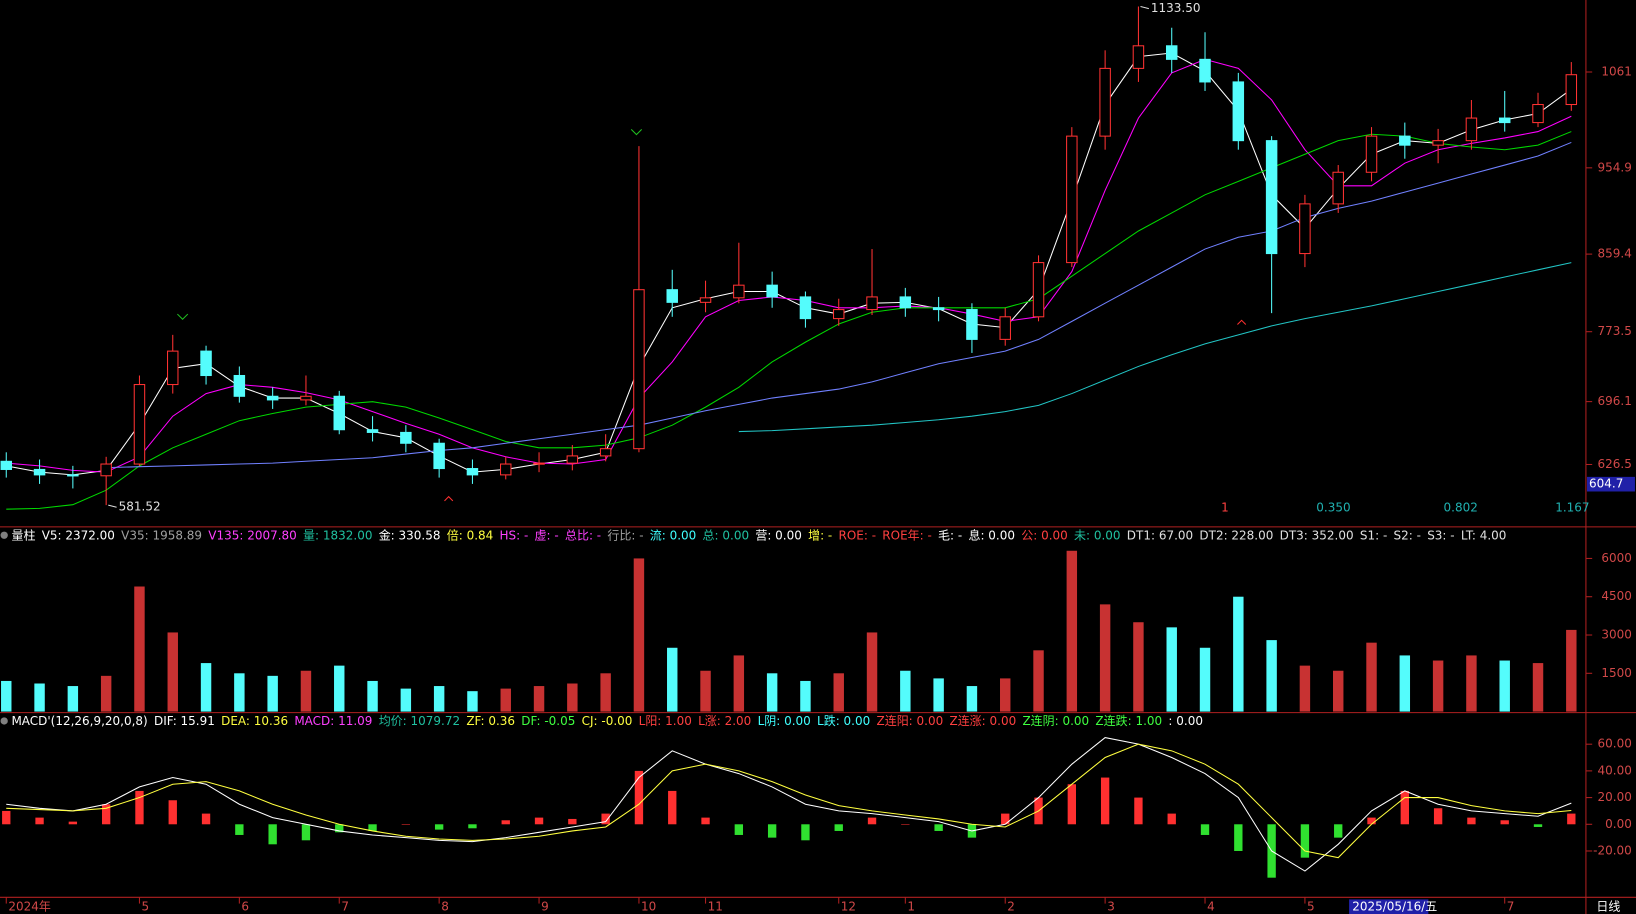 This screenshot has height=914, width=1636. I want to click on indicator-value: Z连跌: 1.00, so click(1128, 719).